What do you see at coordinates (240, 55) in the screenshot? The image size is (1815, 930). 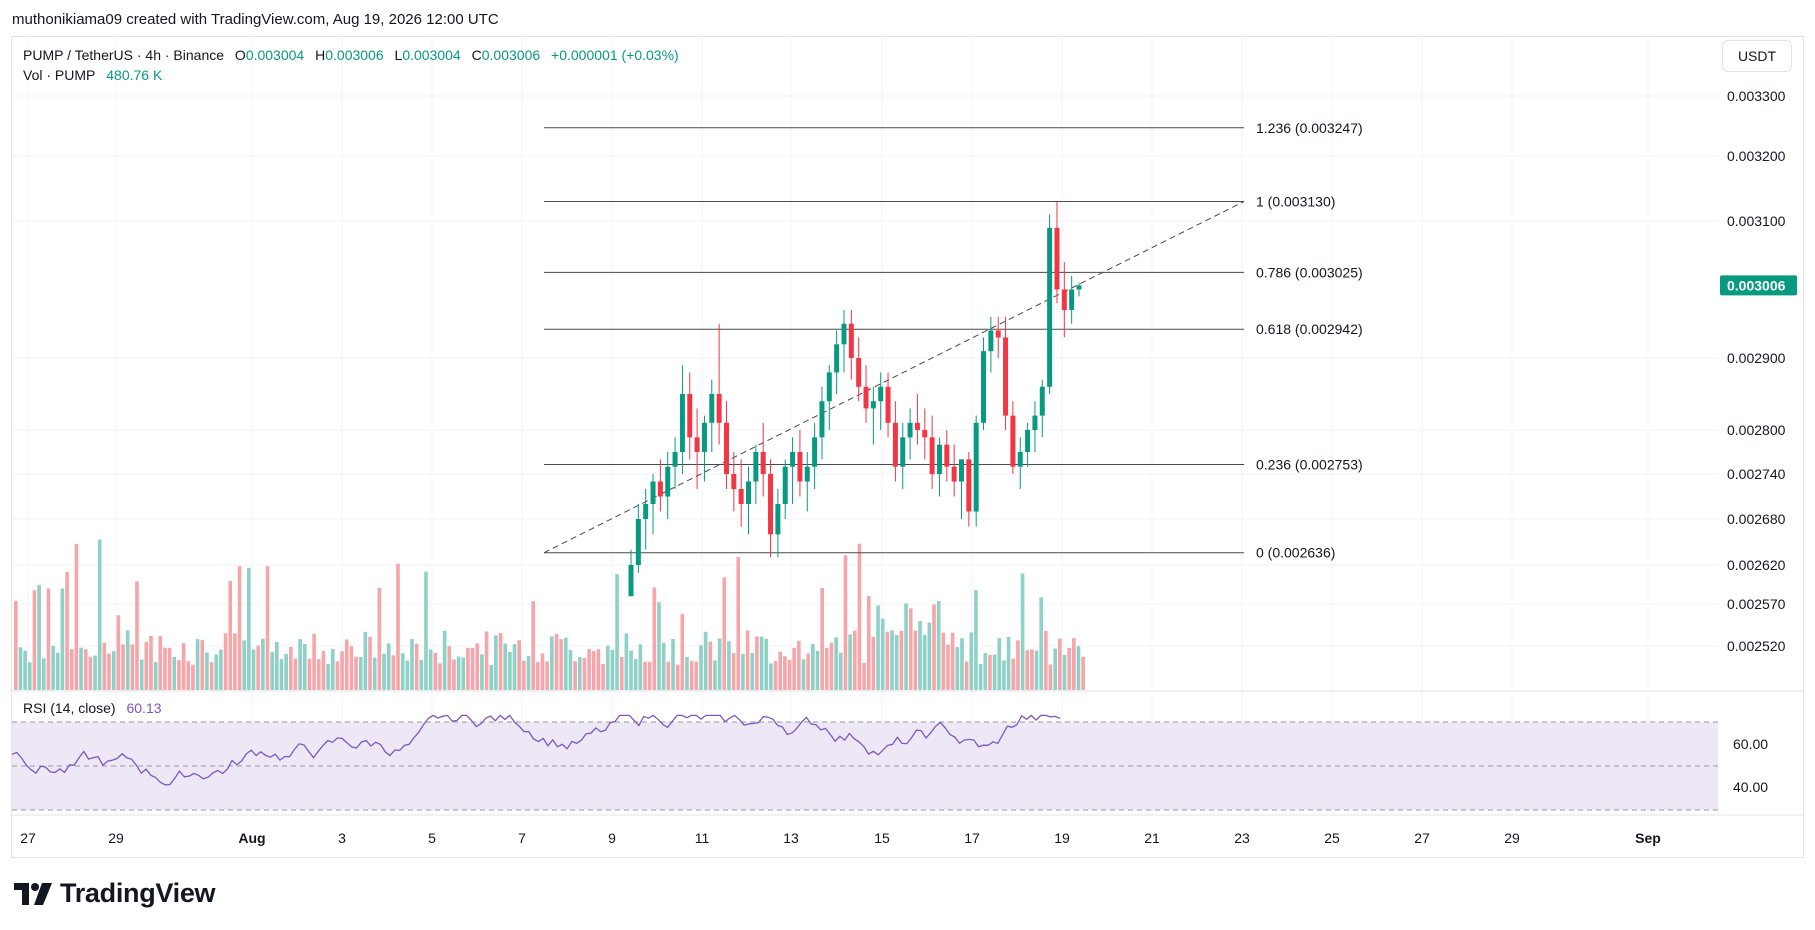 I see `open-label: O` at bounding box center [240, 55].